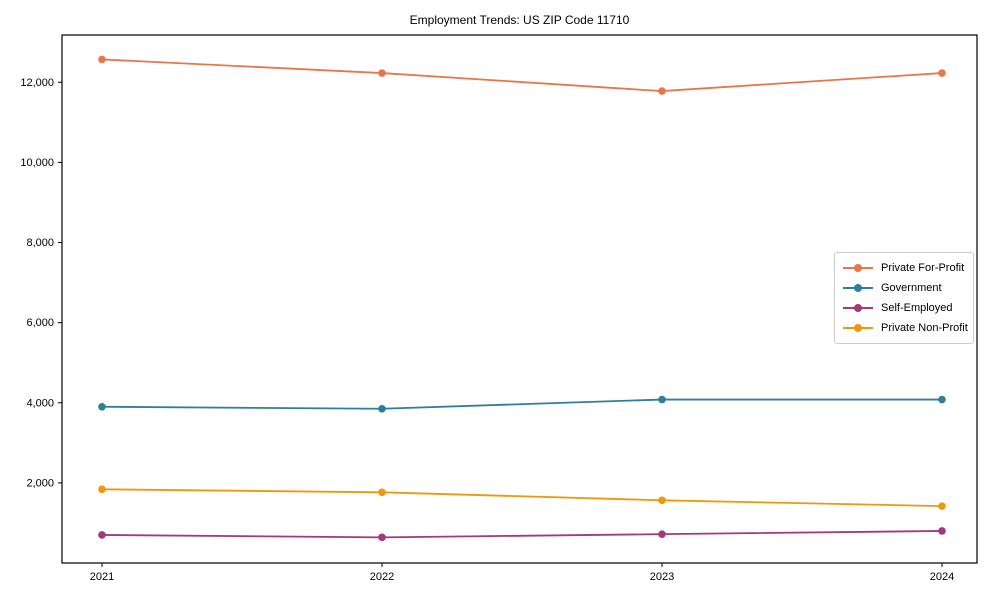  What do you see at coordinates (102, 577) in the screenshot?
I see `x-tick-label: 2021` at bounding box center [102, 577].